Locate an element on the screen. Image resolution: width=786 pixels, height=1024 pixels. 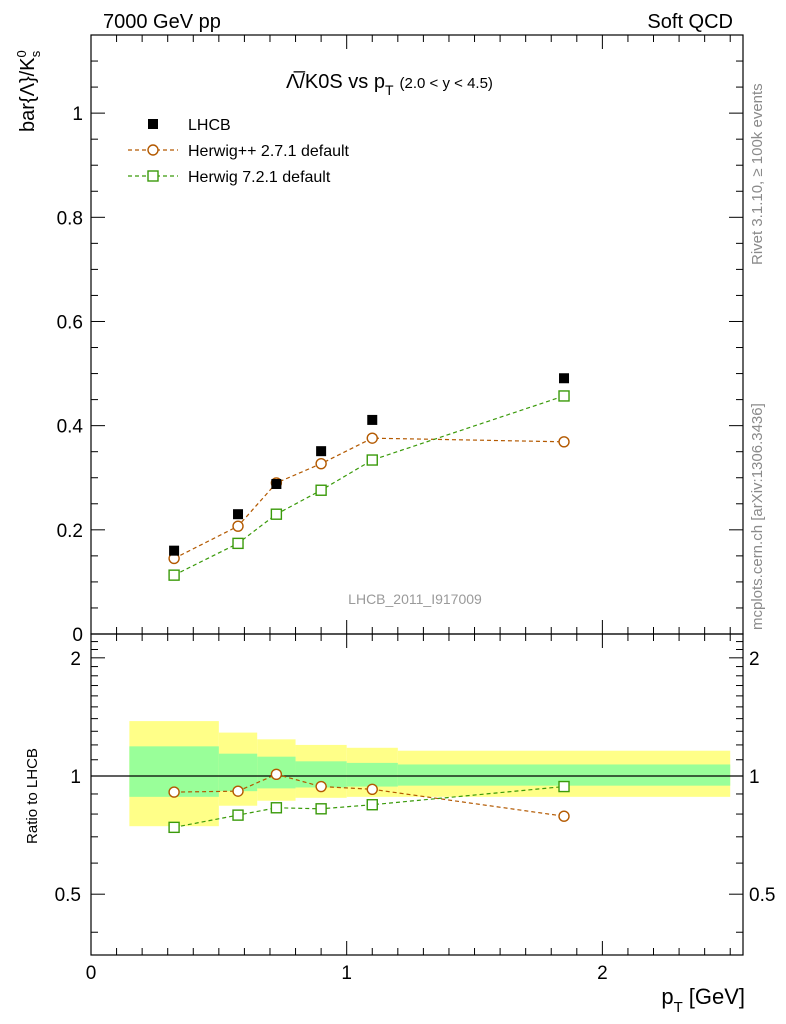
ratio-y-tick-label: 1 is located at coordinates (75, 777).